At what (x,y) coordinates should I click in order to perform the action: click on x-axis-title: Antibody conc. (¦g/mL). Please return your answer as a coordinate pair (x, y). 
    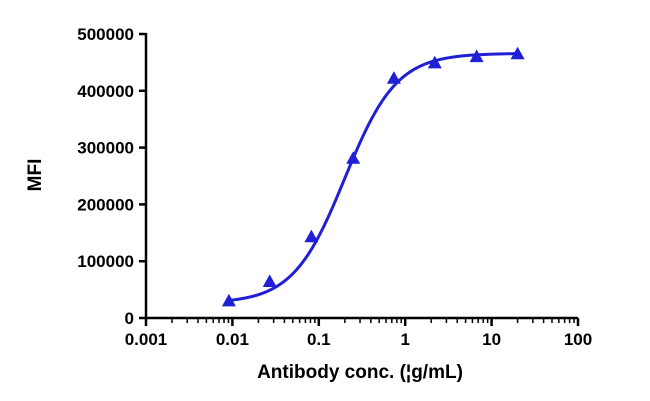
    Looking at the image, I should click on (360, 372).